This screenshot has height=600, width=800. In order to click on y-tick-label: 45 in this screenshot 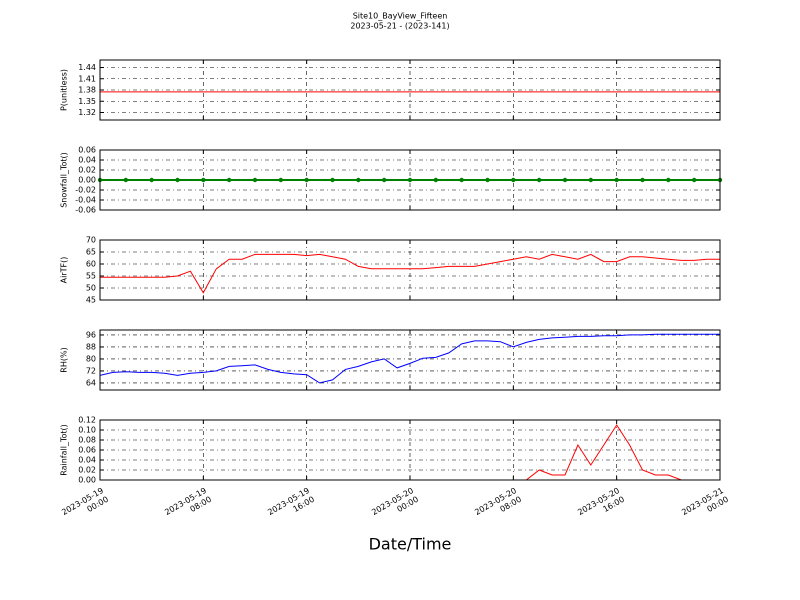, I will do `click(91, 300)`.